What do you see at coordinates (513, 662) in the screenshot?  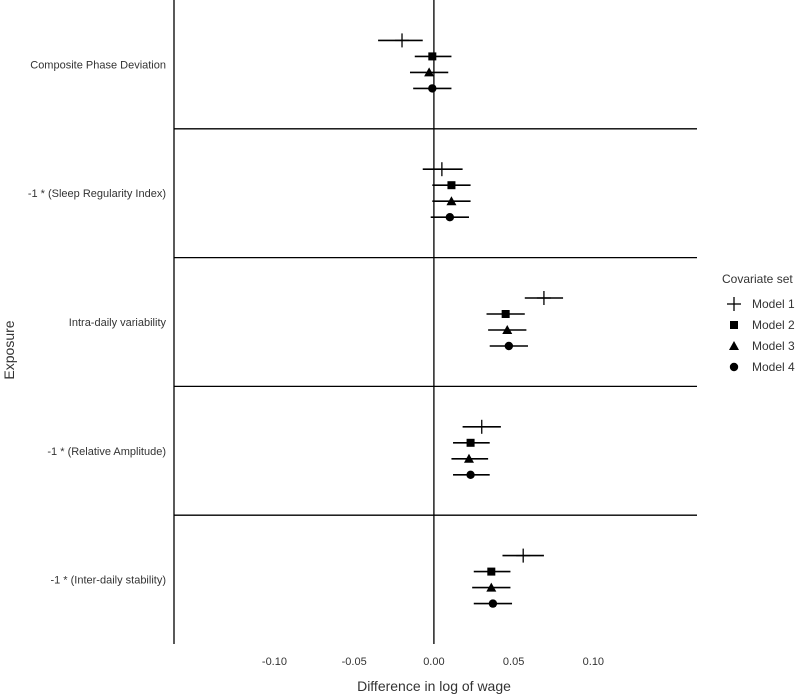 I see `x-tick-label: 0.05` at bounding box center [513, 662].